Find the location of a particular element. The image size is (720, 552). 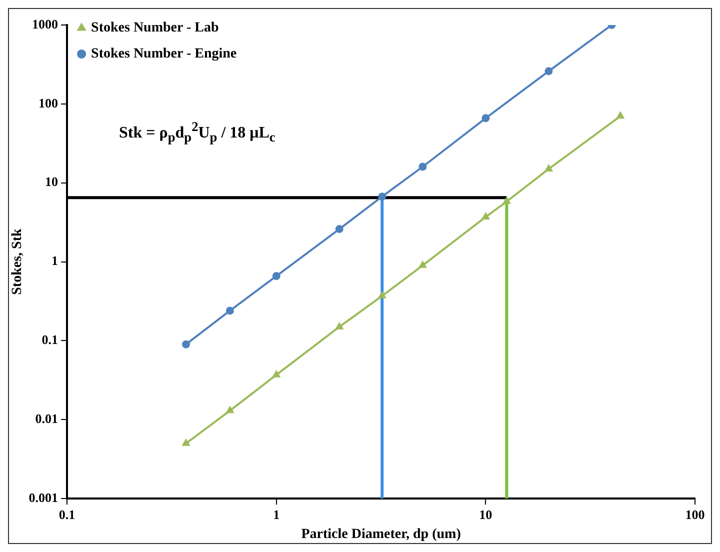

y-tick-label: 0.01 is located at coordinates (46, 418).